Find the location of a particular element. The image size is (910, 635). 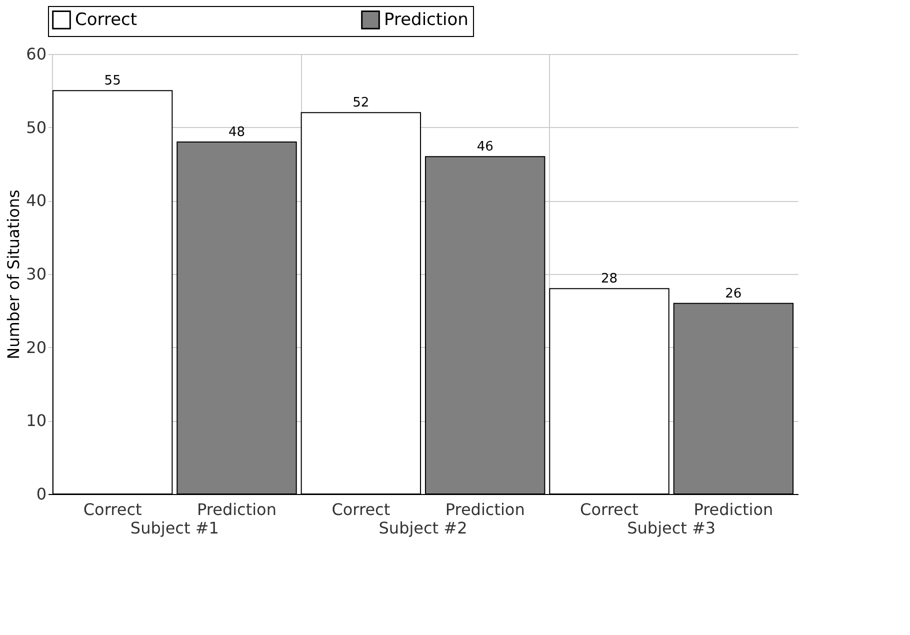

y-tick-label: 40 is located at coordinates (36, 200).